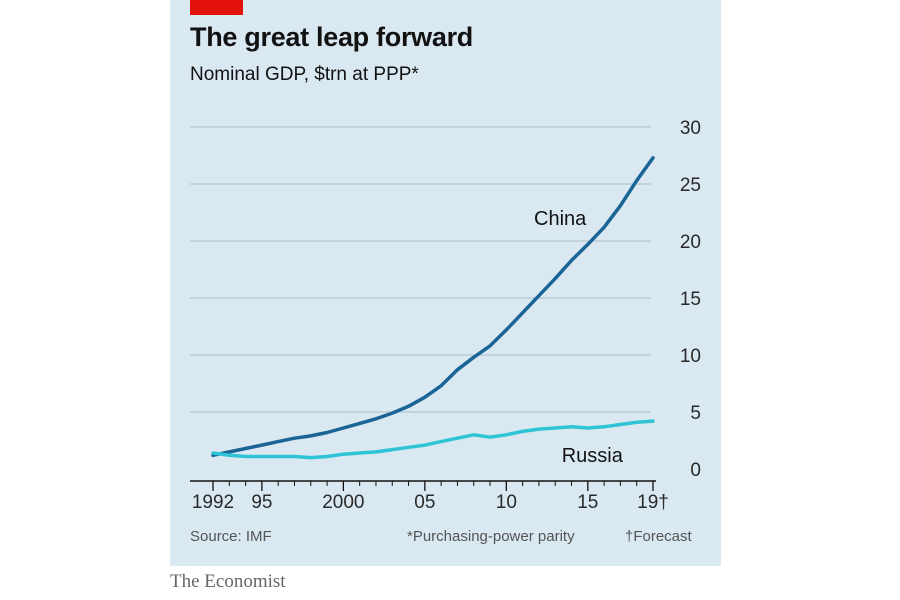 Image resolution: width=900 pixels, height=600 pixels. Describe the element at coordinates (424, 502) in the screenshot. I see `x-tick-label-2005: 05` at that location.